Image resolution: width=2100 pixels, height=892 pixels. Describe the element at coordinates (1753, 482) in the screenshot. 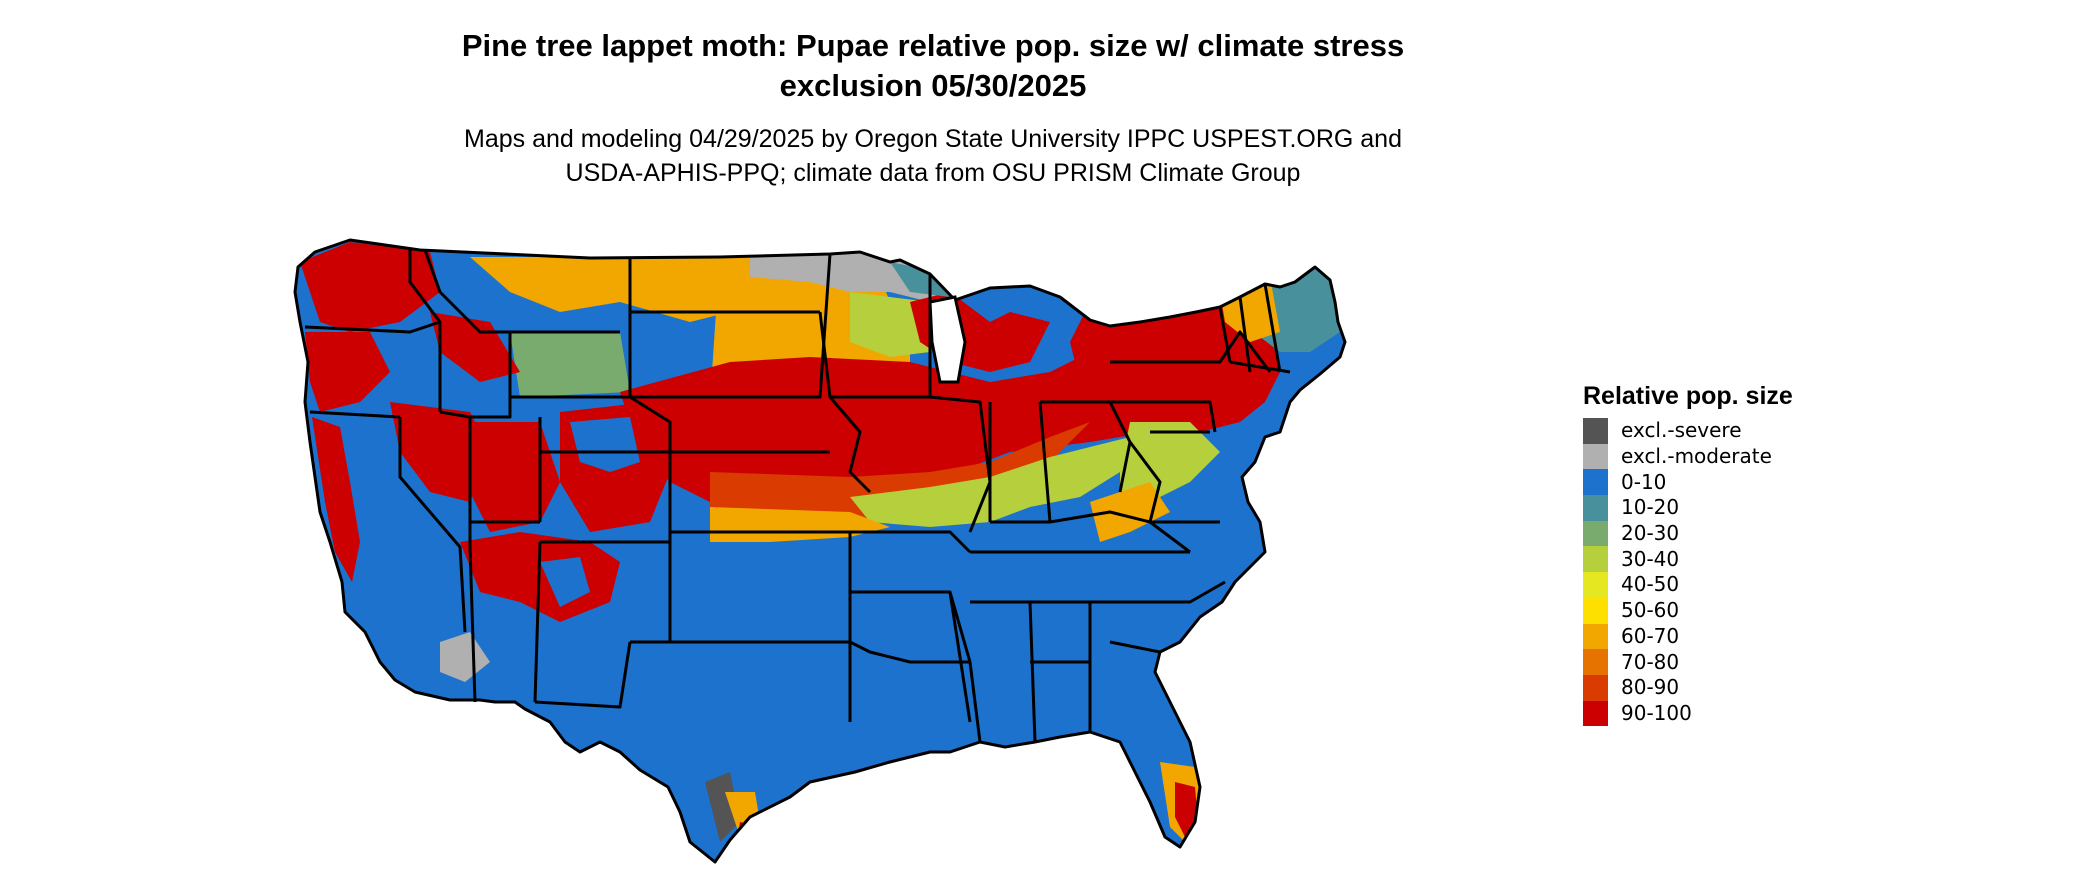

I see `legend-item: 0-10` at that location.